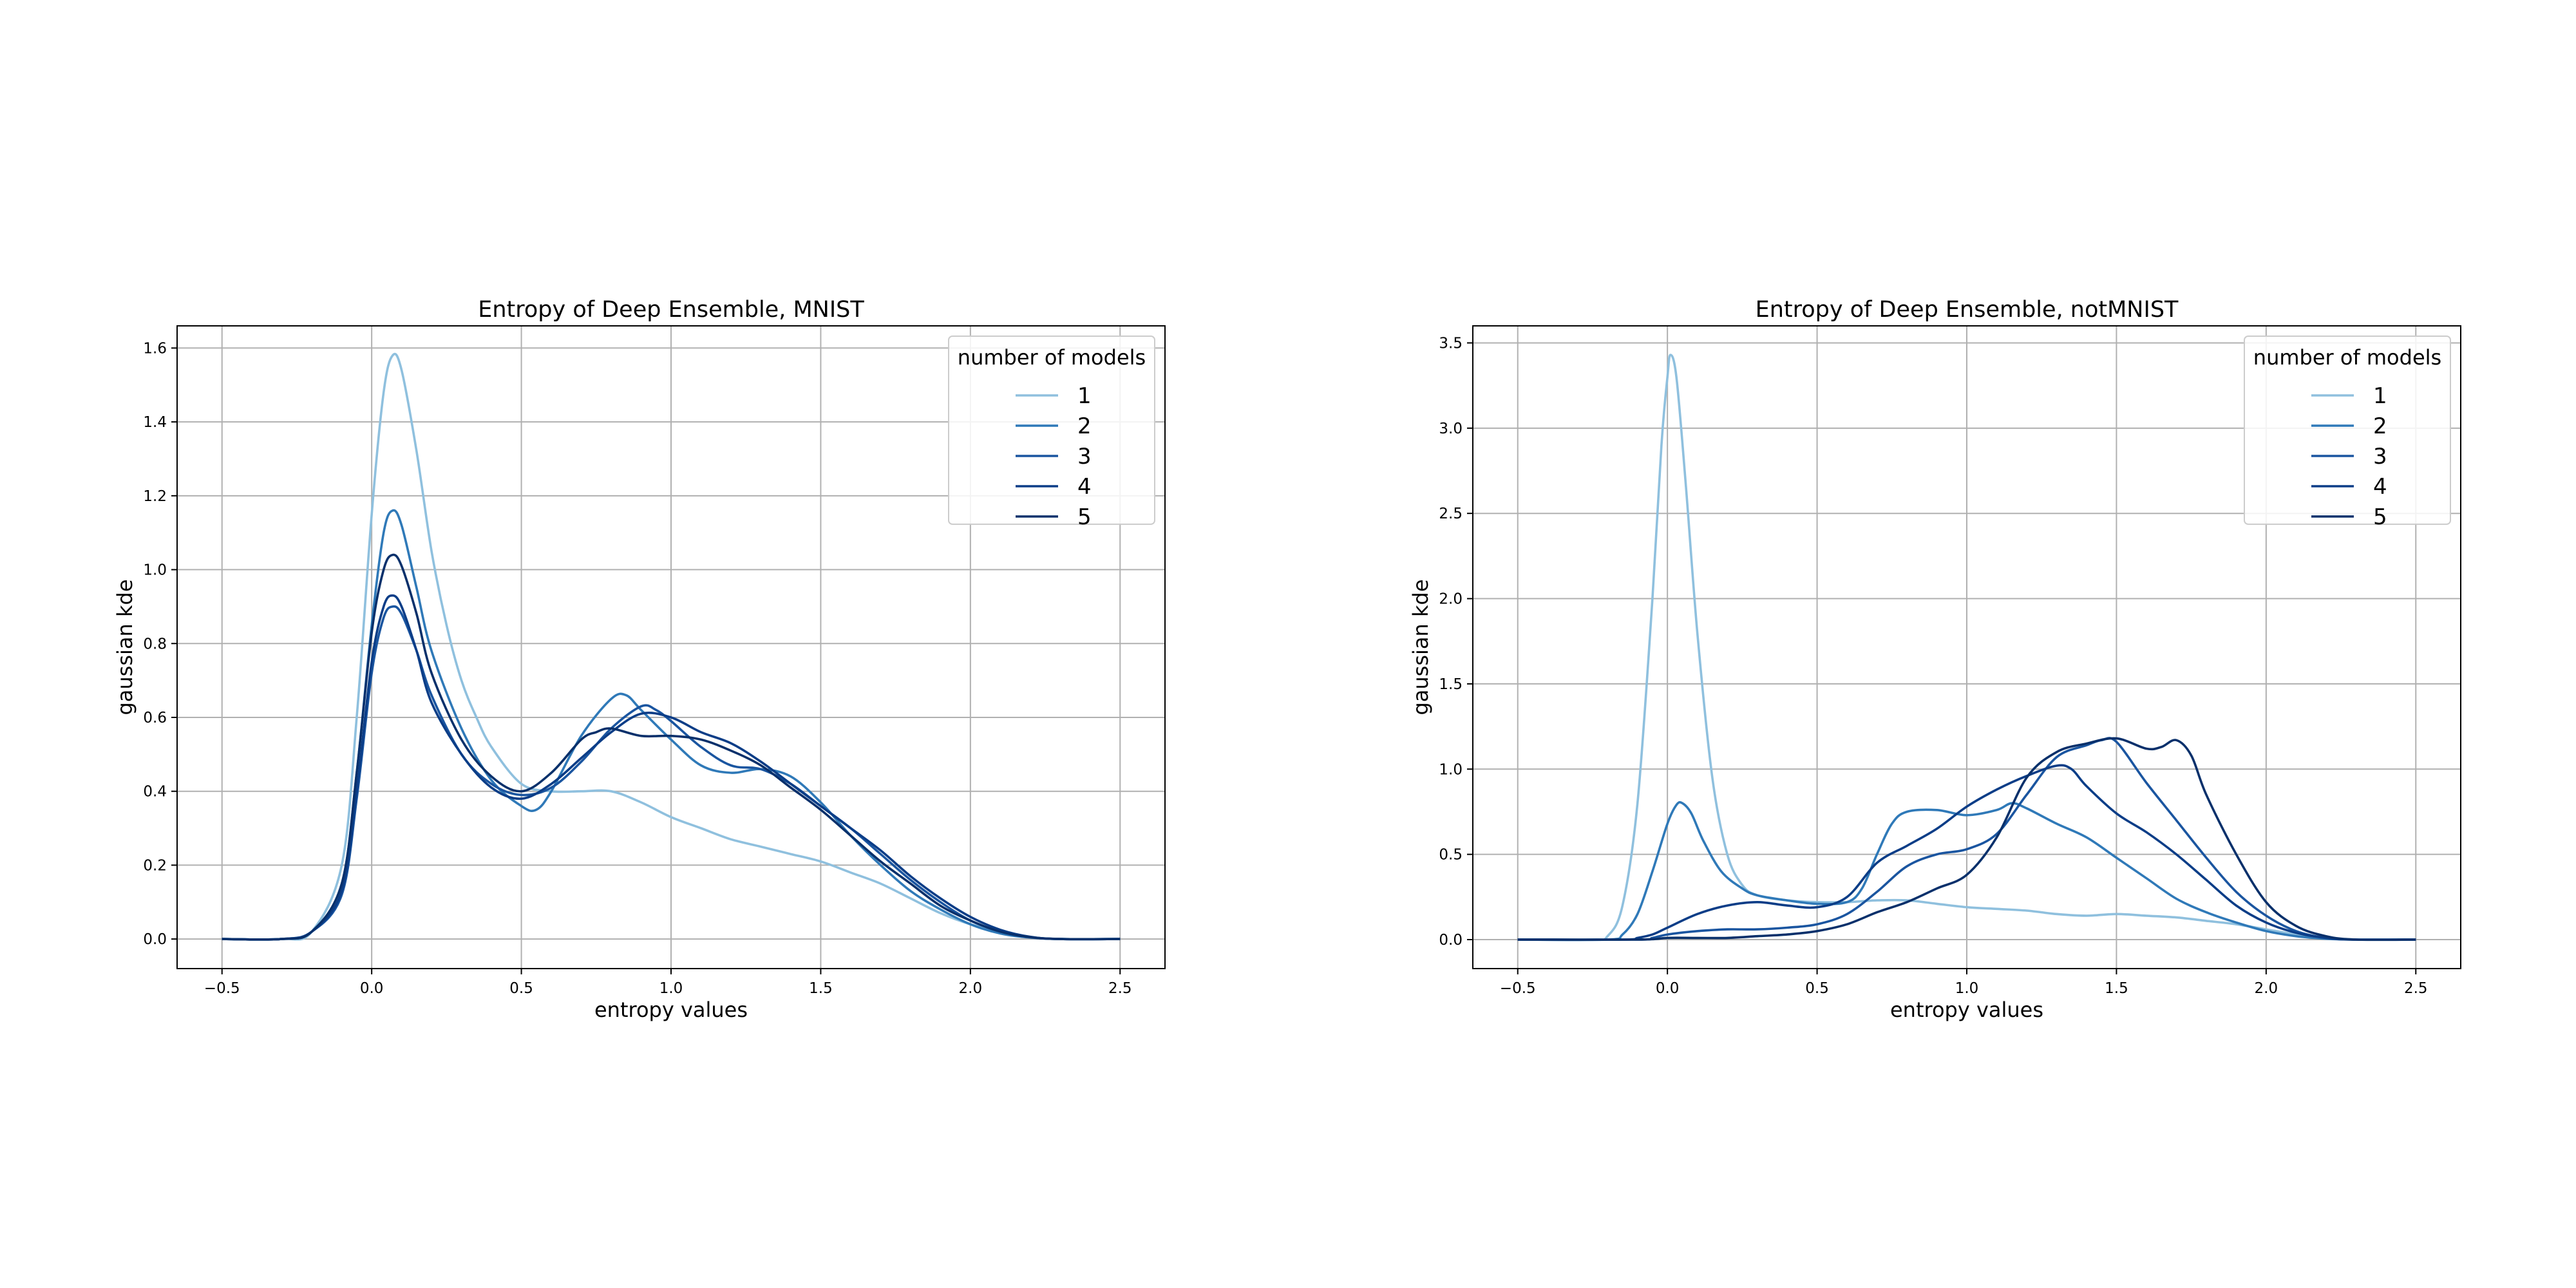 This screenshot has height=1288, width=2576. I want to click on chart-title: Entropy of Deep Ensemble, MNIST, so click(671, 310).